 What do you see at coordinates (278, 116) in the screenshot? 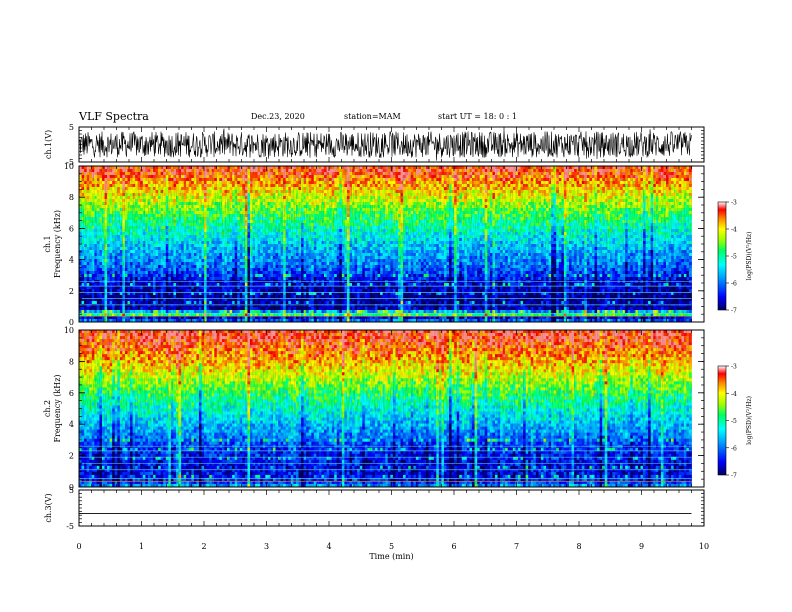
I see `date-label: Dec.23, 2020` at bounding box center [278, 116].